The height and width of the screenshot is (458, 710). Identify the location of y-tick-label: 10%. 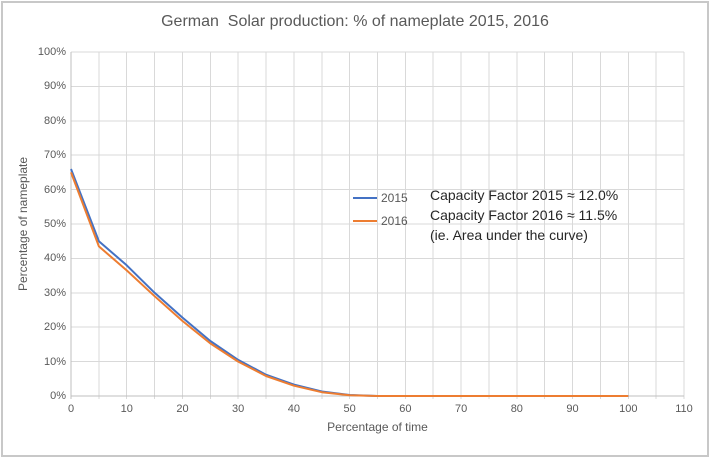
(54, 361).